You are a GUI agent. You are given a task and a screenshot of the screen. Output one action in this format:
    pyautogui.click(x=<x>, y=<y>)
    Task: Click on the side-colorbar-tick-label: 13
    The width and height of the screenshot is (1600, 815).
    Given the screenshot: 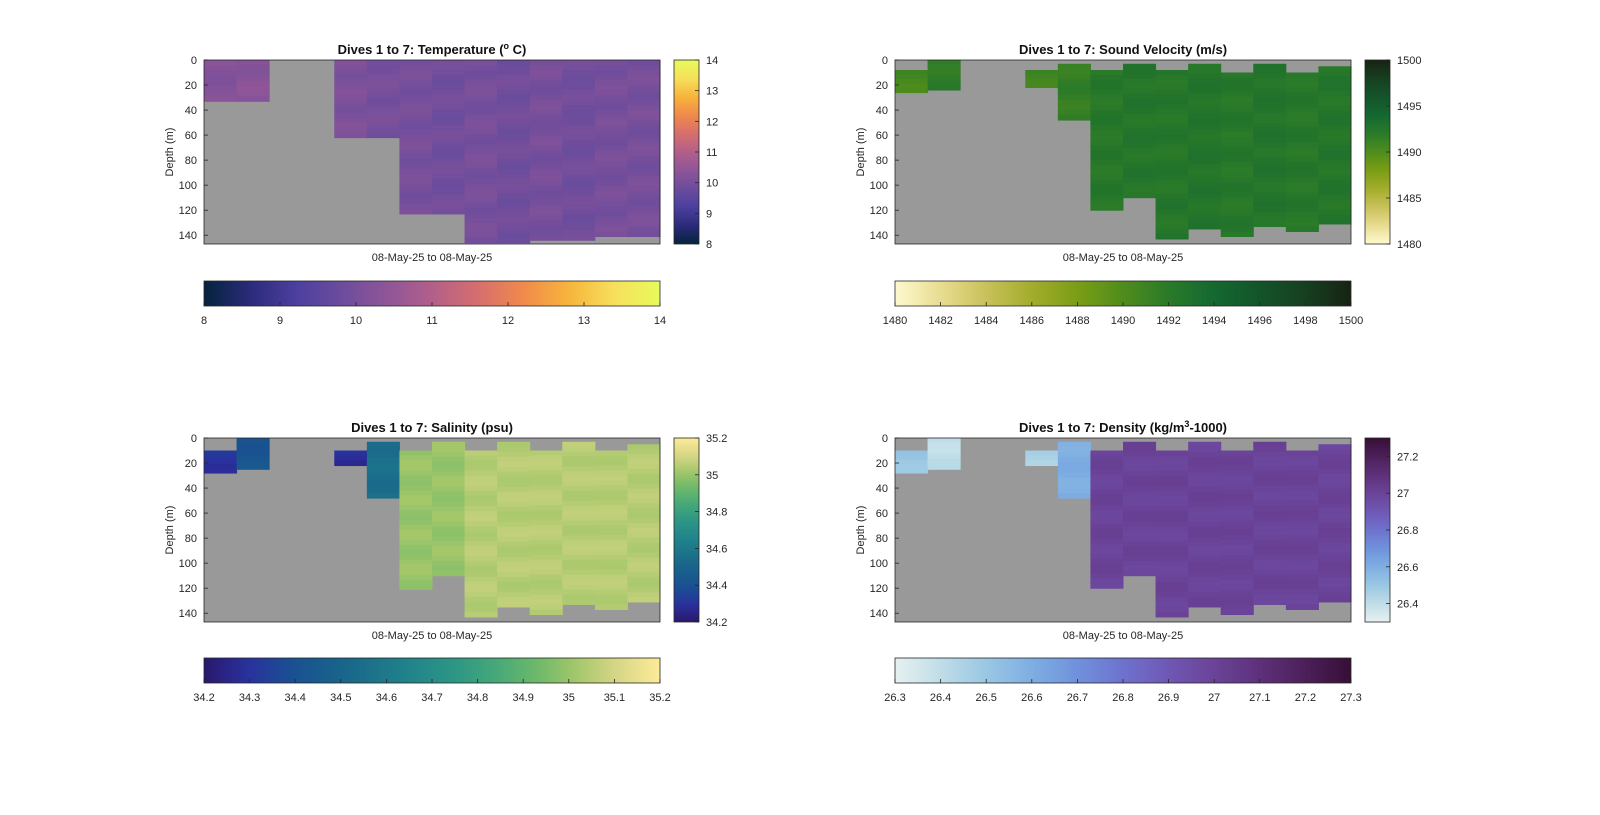 What is the action you would take?
    pyautogui.click(x=712, y=92)
    